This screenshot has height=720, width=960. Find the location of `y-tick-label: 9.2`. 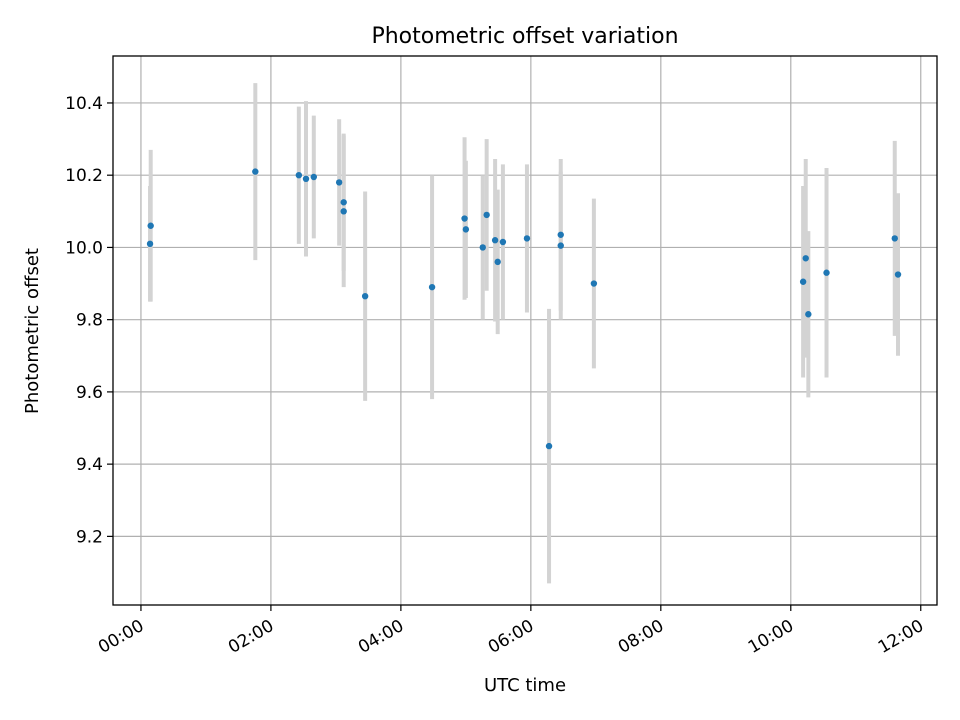

y-tick-label: 9.2 is located at coordinates (89, 537).